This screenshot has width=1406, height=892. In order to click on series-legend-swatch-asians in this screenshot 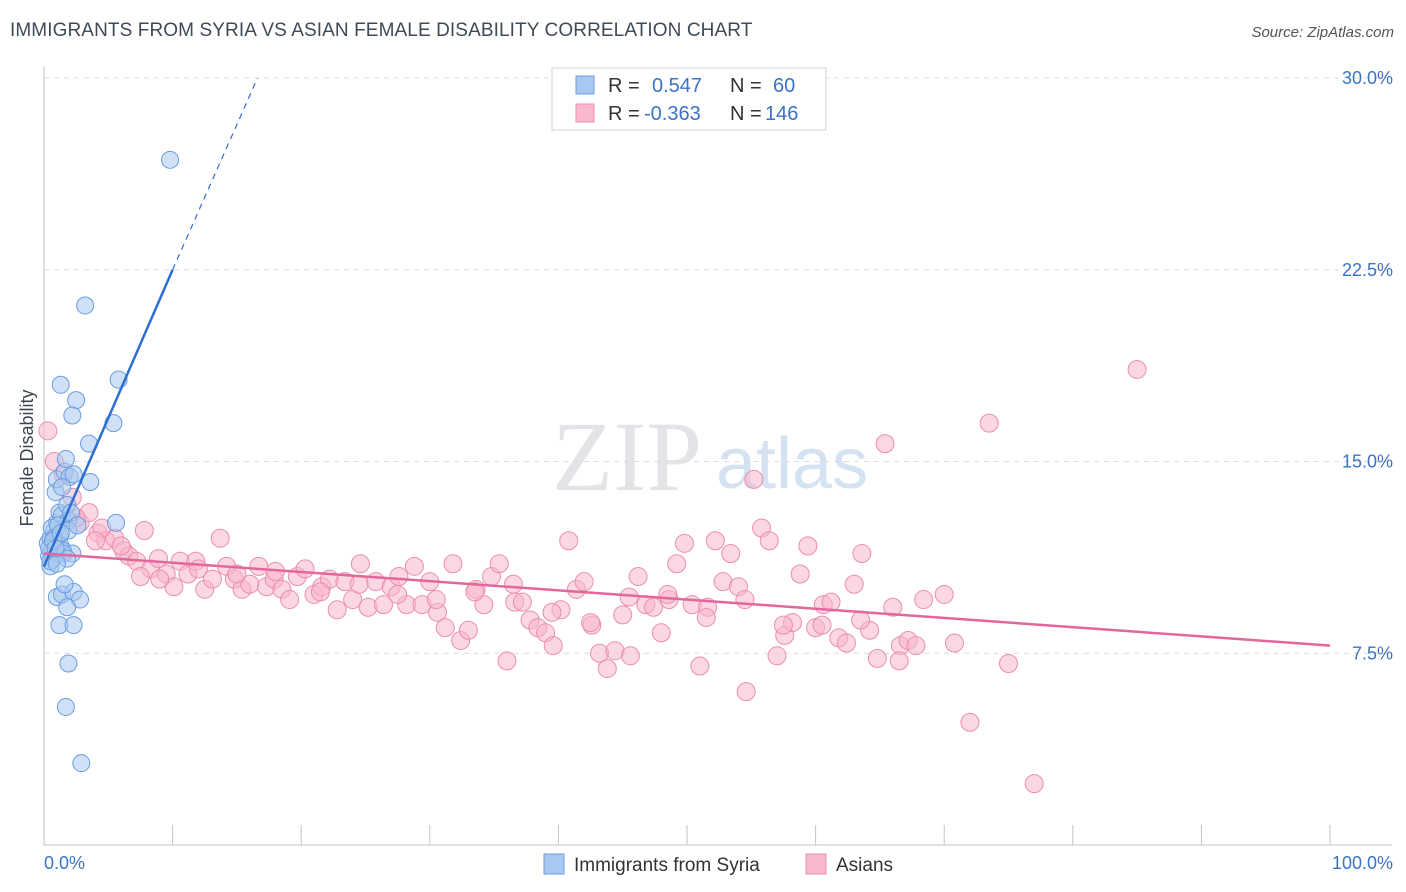, I will do `click(816, 864)`.